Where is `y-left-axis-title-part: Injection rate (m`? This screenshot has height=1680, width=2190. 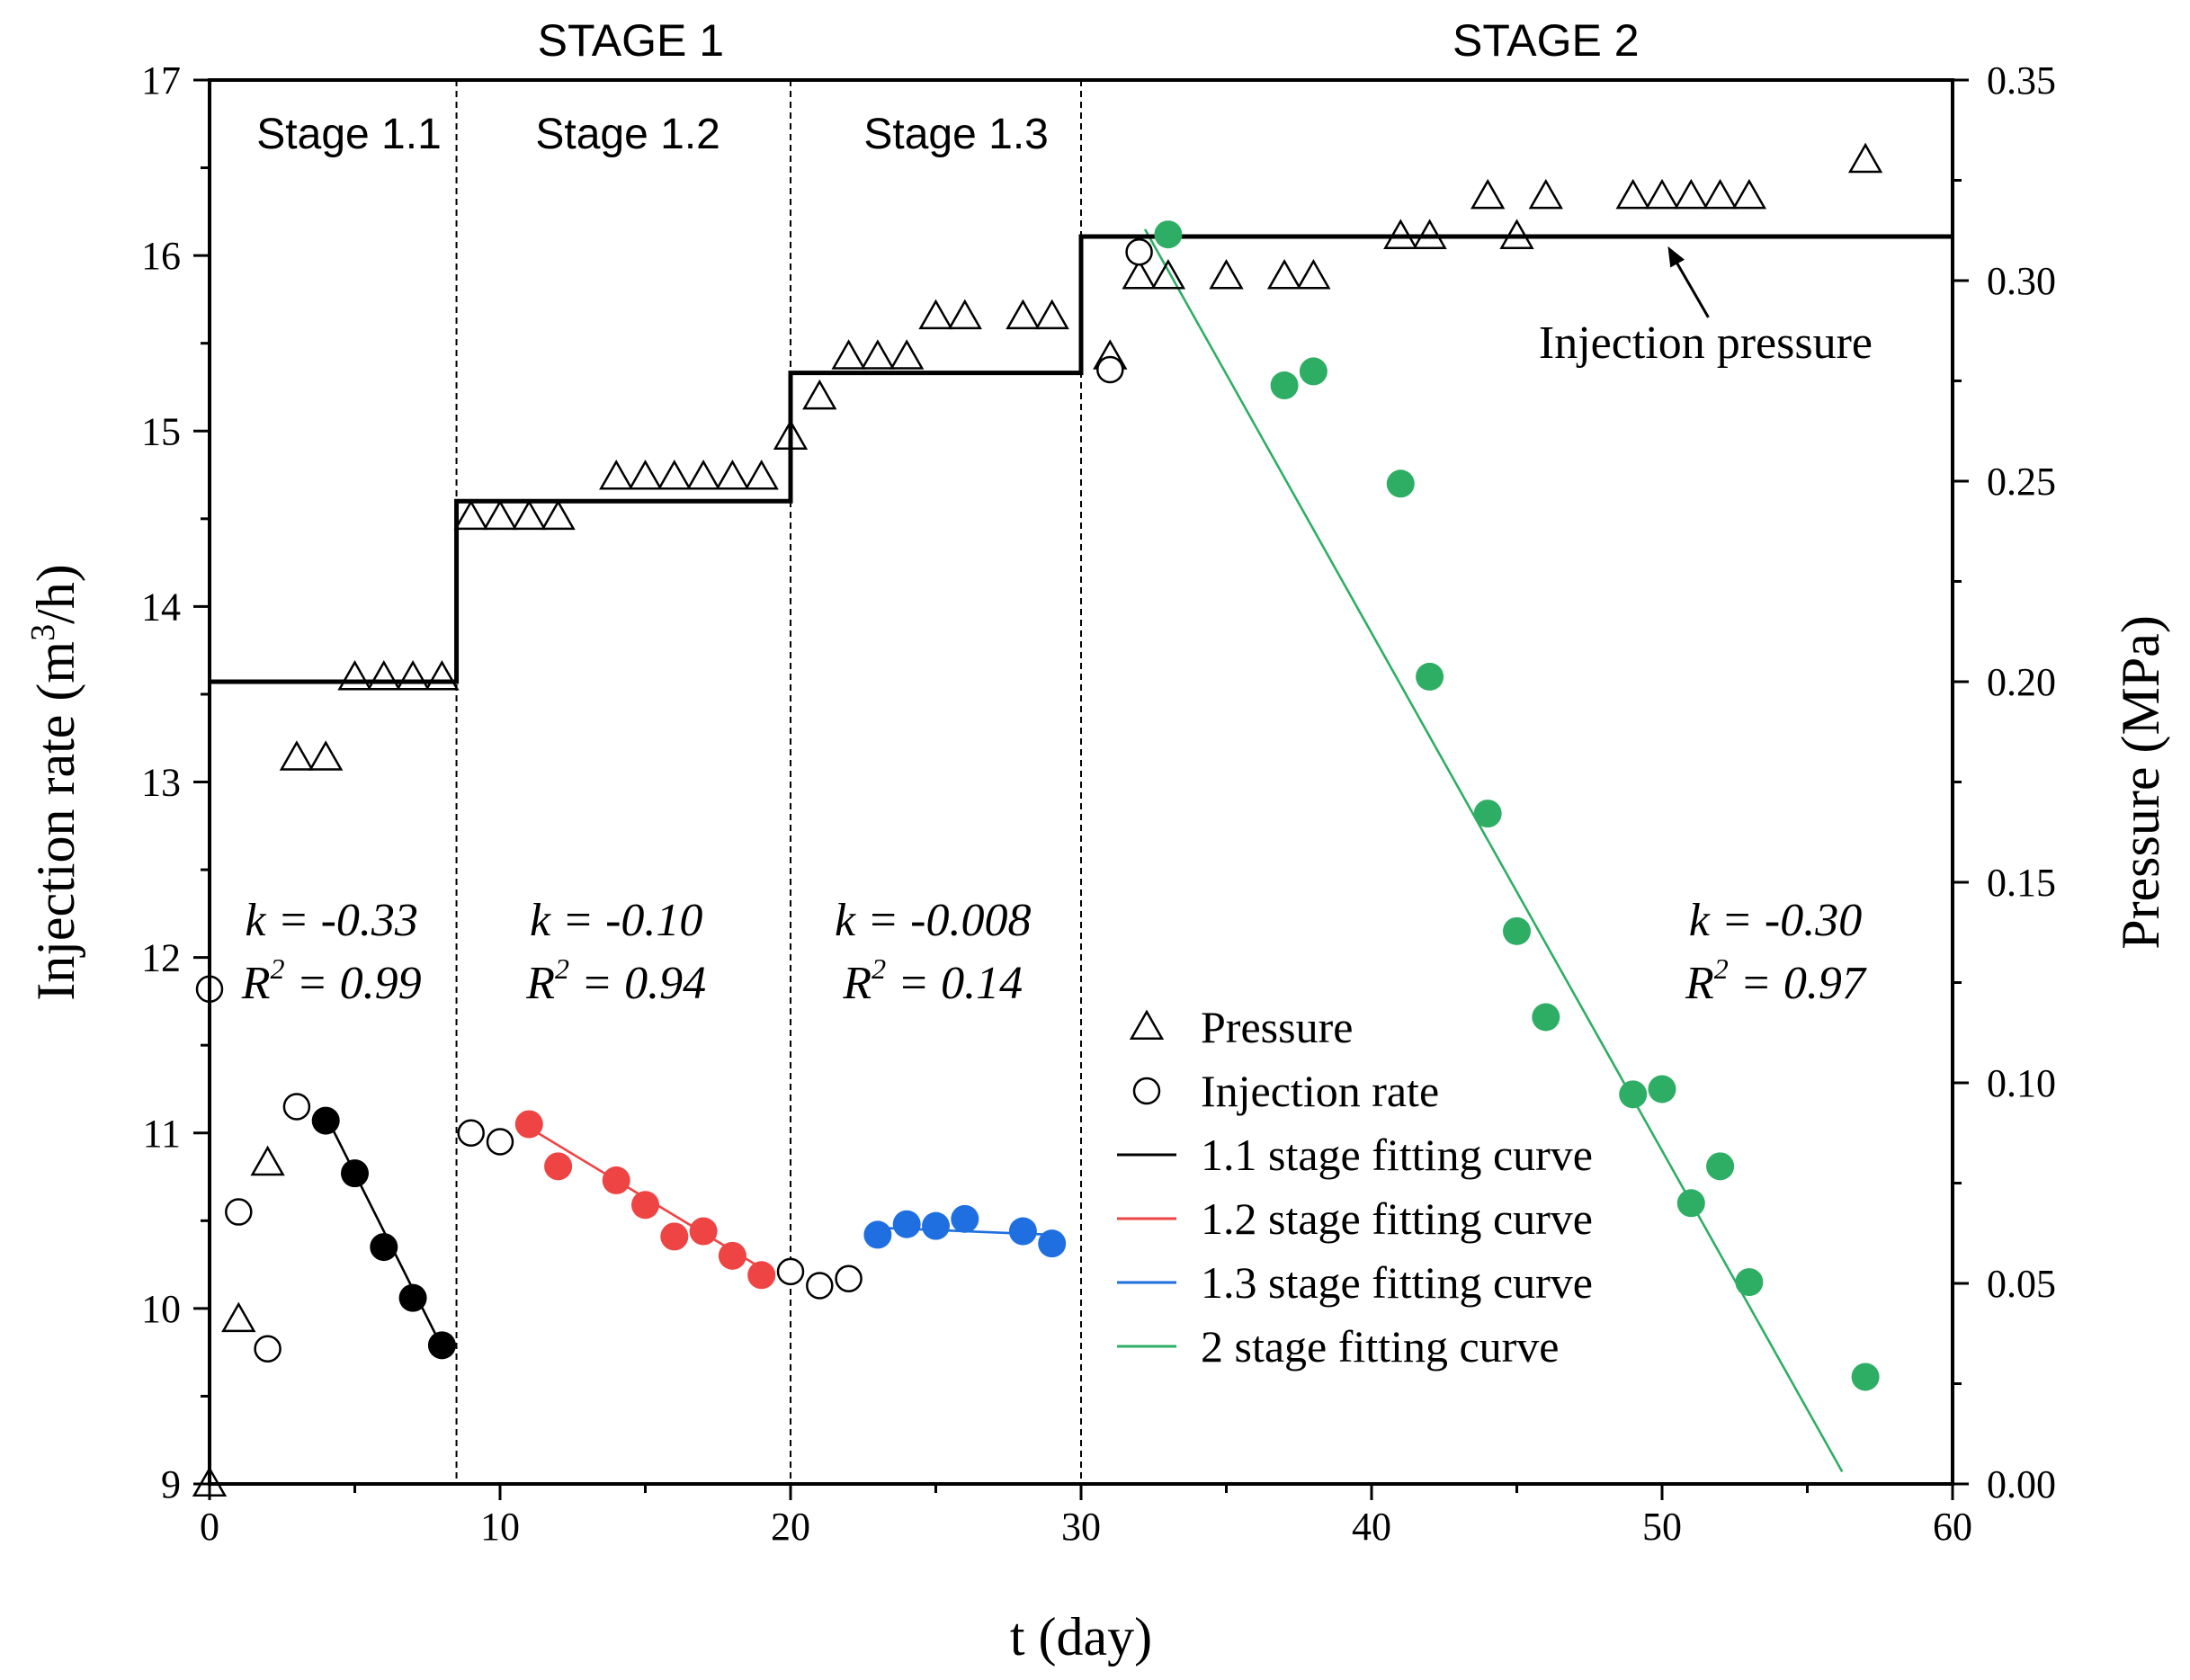 y-left-axis-title-part: Injection rate (m is located at coordinates (55, 821).